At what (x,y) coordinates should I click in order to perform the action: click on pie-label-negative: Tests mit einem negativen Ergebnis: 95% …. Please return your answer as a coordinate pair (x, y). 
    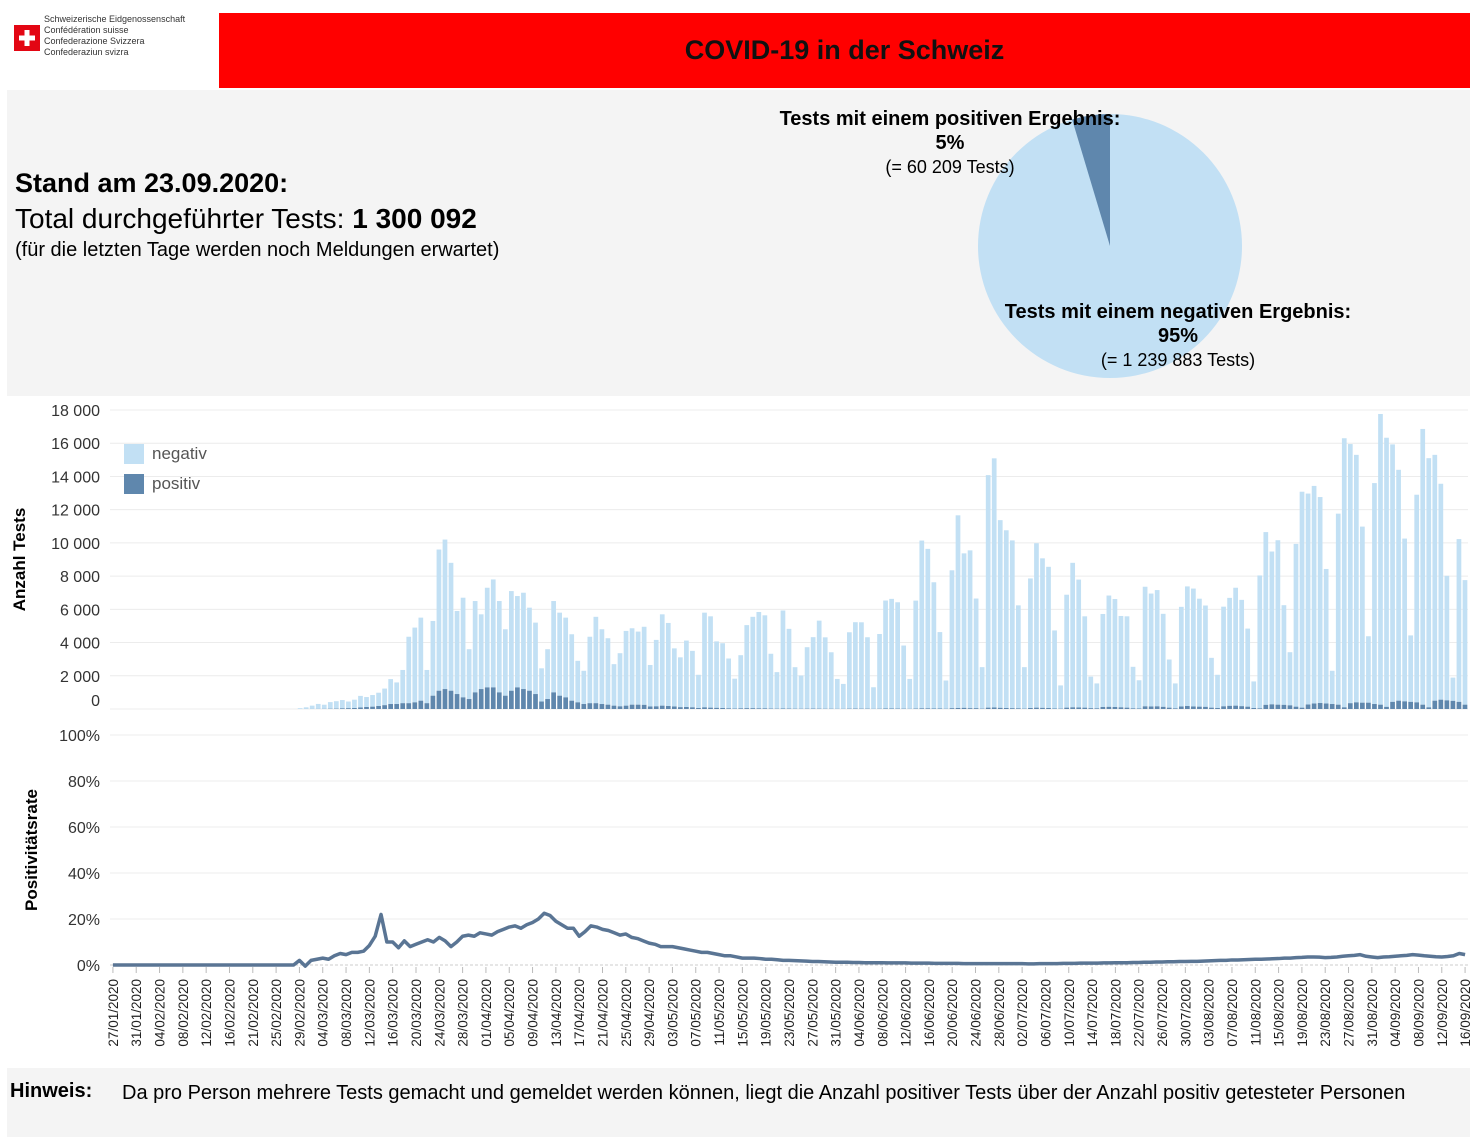
    Looking at the image, I should click on (1178, 336).